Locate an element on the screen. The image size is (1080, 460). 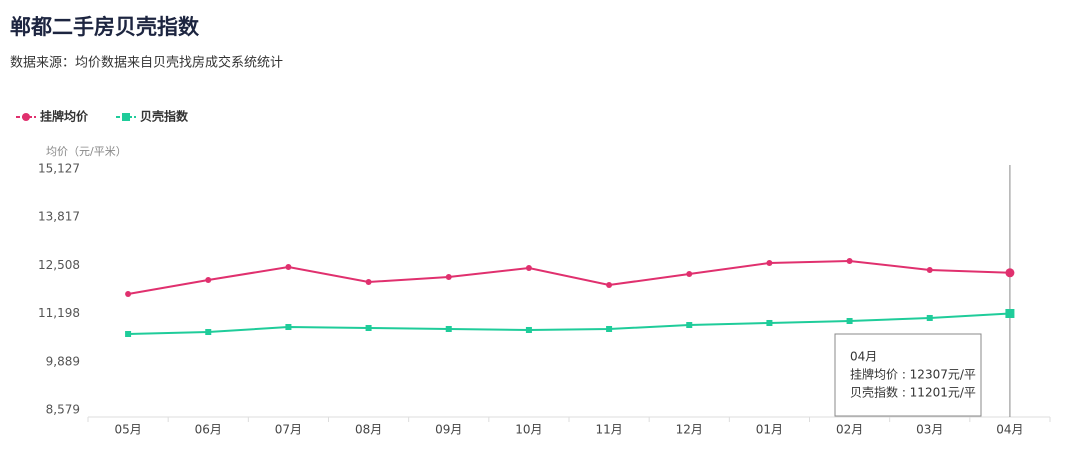
tooltip-title: 04月 is located at coordinates (863, 357).